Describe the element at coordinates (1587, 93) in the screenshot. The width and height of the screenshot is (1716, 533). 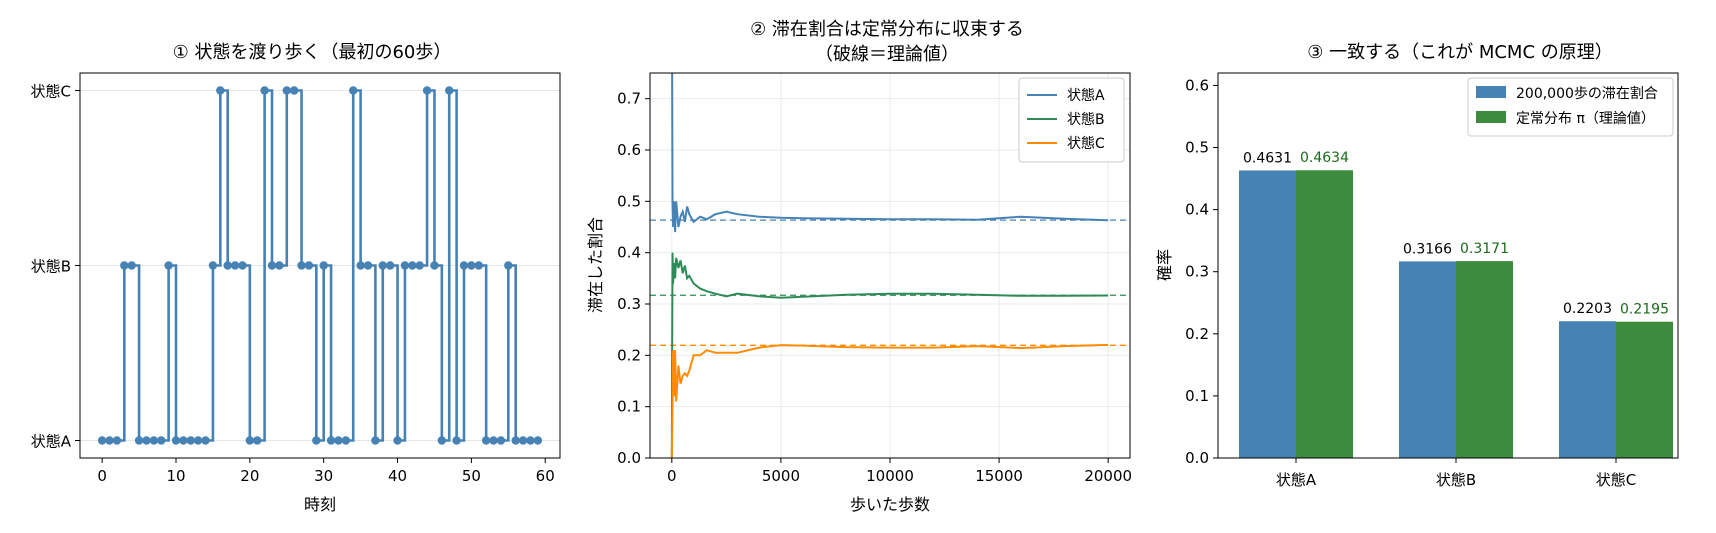
I see `panel-3-legend-label: 200,000歩の滞在割合` at that location.